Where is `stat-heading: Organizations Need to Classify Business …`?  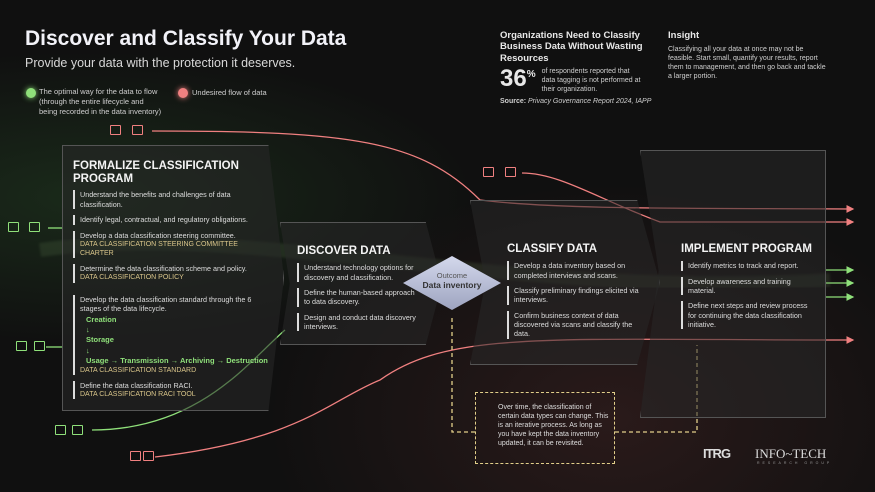 stat-heading: Organizations Need to Classify Business … is located at coordinates (571, 47).